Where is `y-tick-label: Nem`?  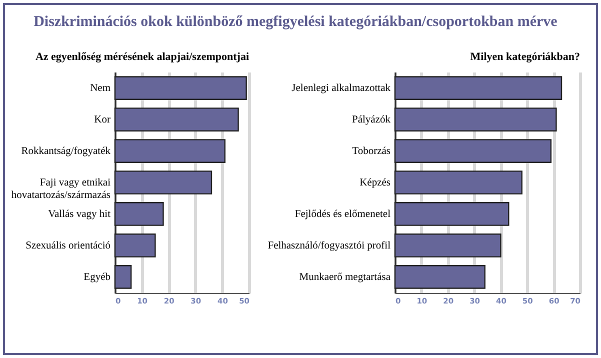 y-tick-label: Nem is located at coordinates (100, 88).